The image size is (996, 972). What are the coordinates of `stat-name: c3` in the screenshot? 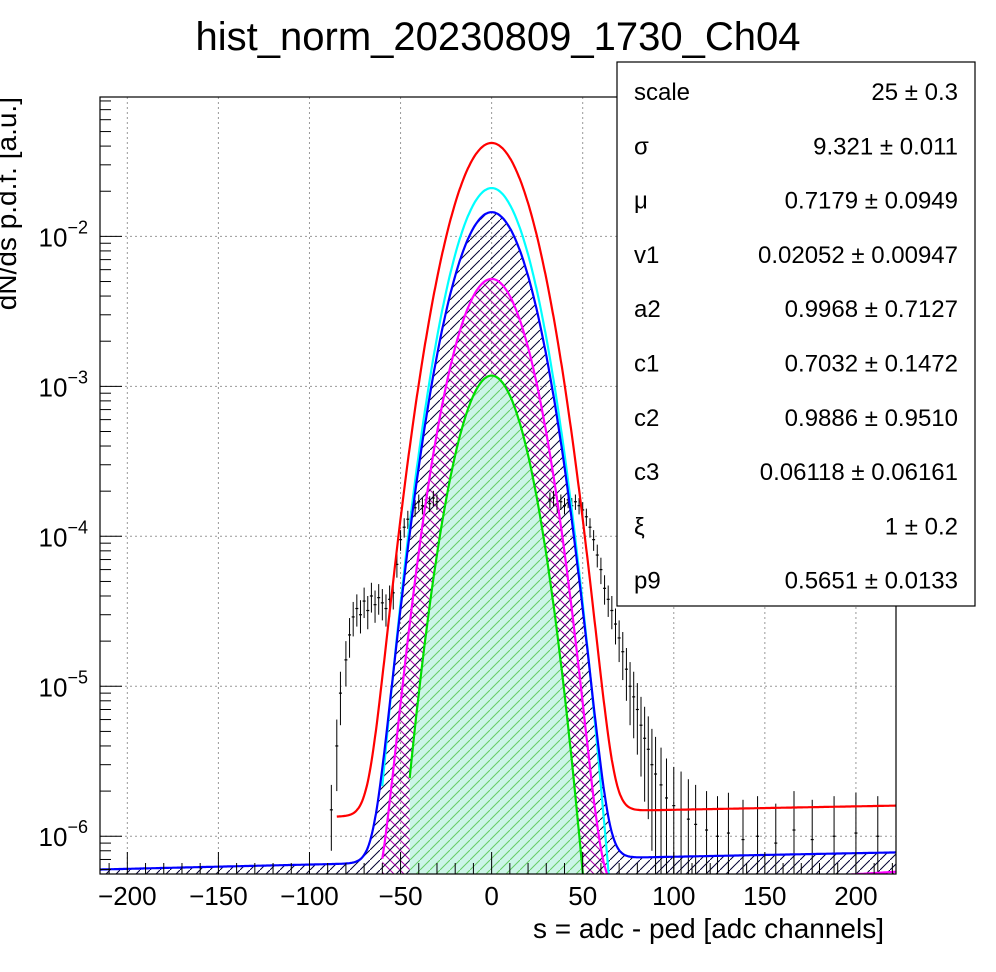 It's located at (646, 472).